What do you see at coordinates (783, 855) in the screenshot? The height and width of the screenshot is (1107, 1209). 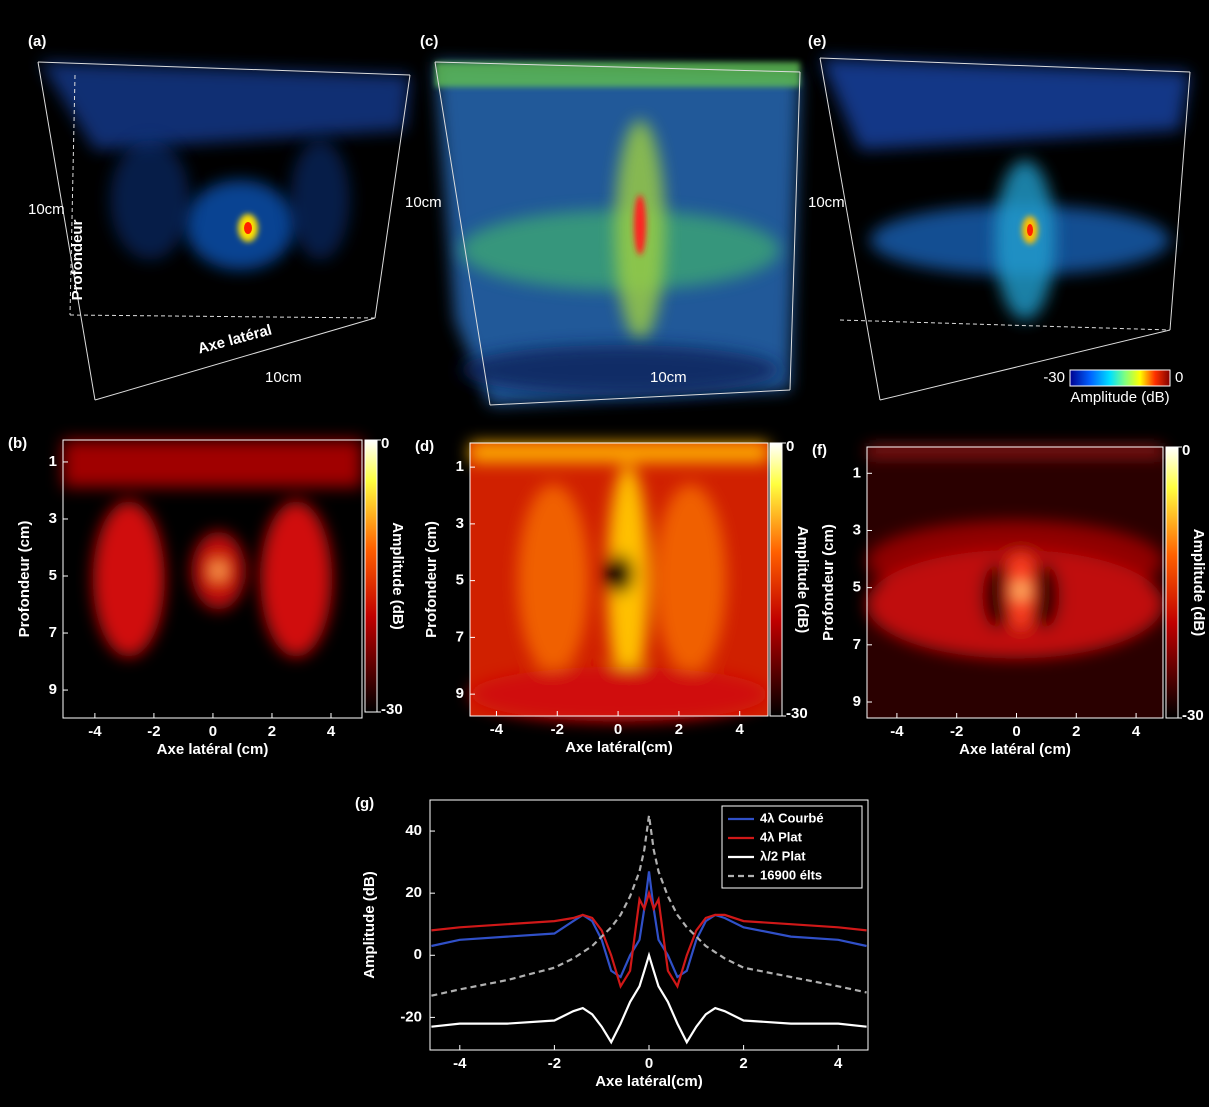 I see `legend-label: λ/2 Plat` at bounding box center [783, 855].